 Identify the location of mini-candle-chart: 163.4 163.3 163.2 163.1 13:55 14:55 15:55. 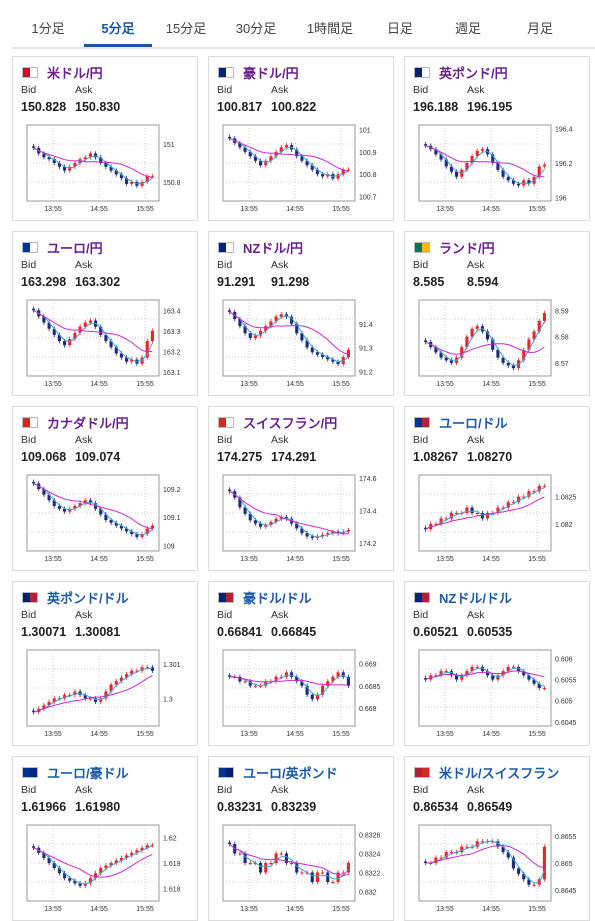
(106, 345).